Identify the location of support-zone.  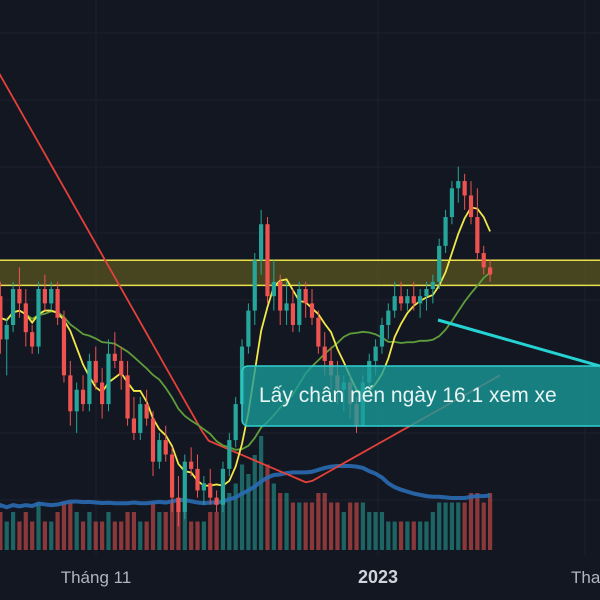
(300, 273).